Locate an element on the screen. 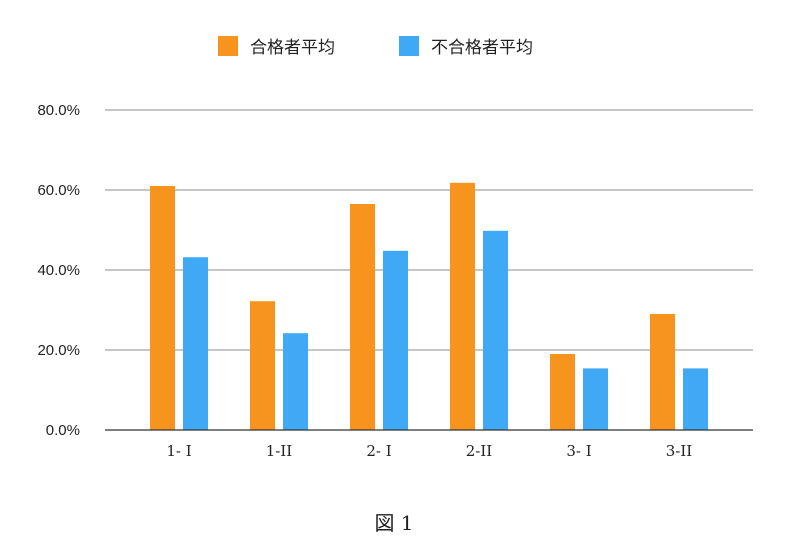  figure-caption: 図 1 is located at coordinates (393, 523).